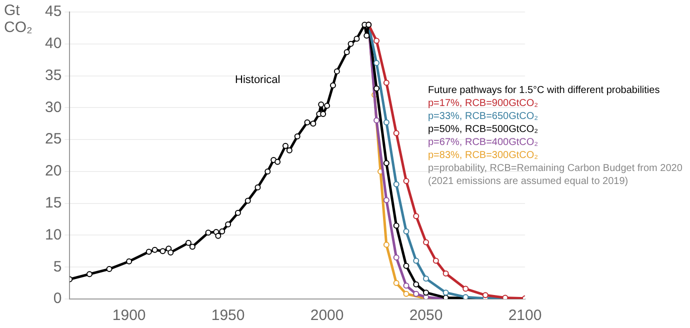  What do you see at coordinates (484, 103) in the screenshot?
I see `text: p=17%, RCB=900GtCO₂` at bounding box center [484, 103].